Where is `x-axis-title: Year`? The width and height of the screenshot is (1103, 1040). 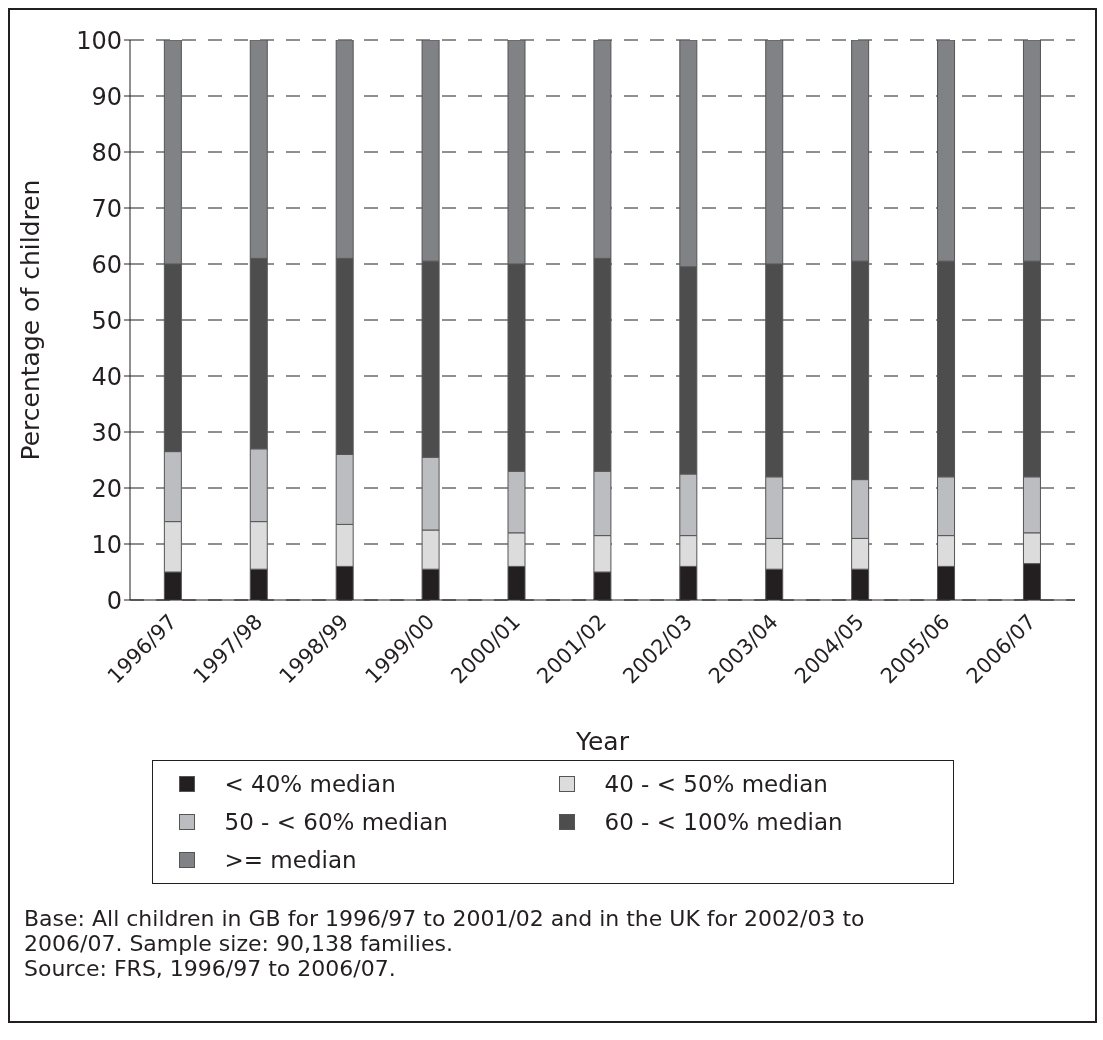
x-axis-title: Year is located at coordinates (602, 741).